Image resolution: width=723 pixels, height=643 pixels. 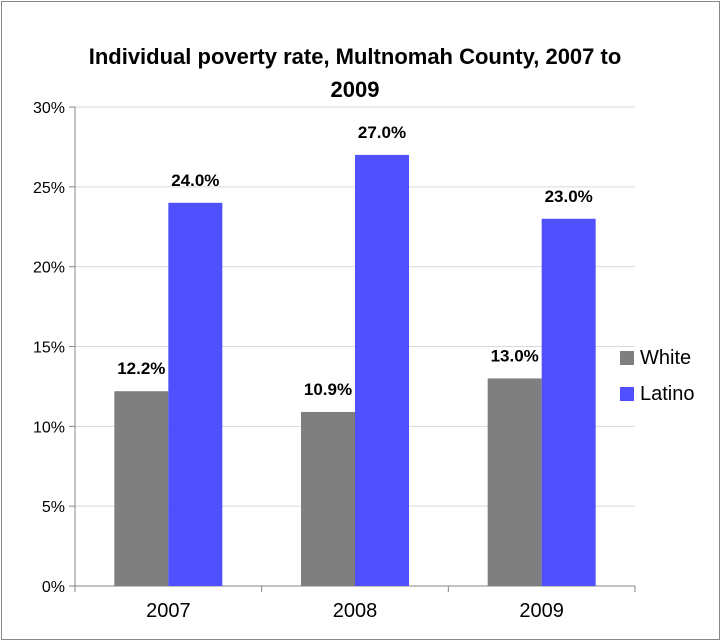 What do you see at coordinates (355, 611) in the screenshot?
I see `x-tick-label-2008: 2008` at bounding box center [355, 611].